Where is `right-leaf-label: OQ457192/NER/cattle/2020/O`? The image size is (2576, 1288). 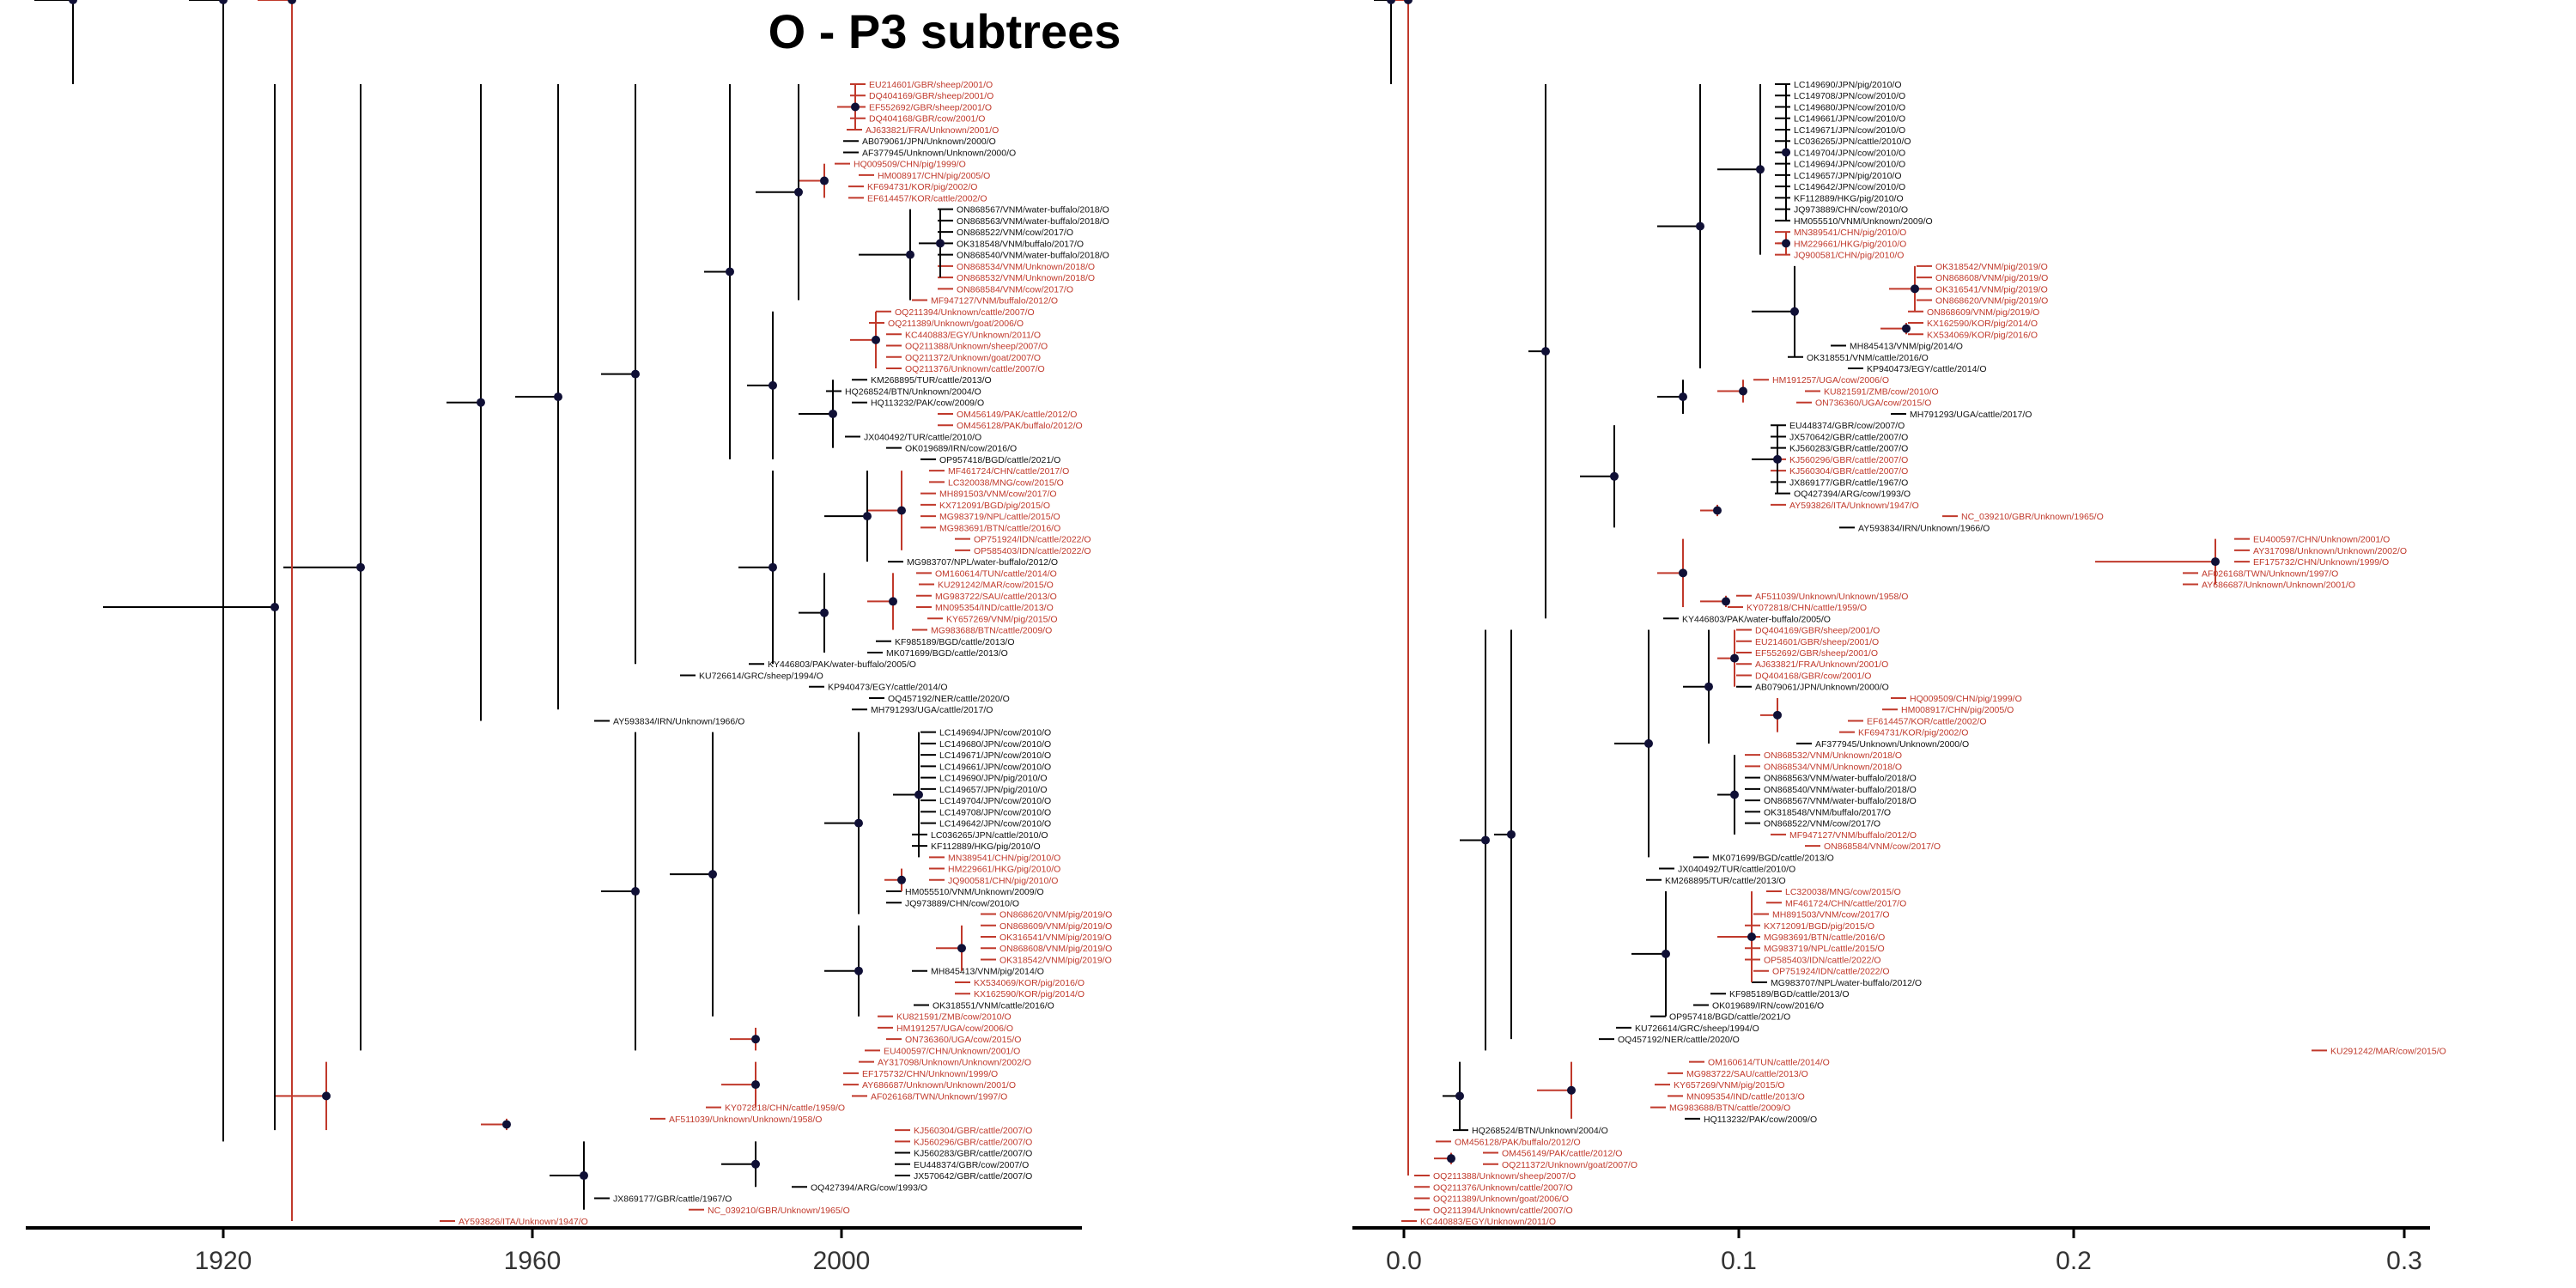
right-leaf-label: OQ457192/NER/cattle/2020/O is located at coordinates (1679, 1040).